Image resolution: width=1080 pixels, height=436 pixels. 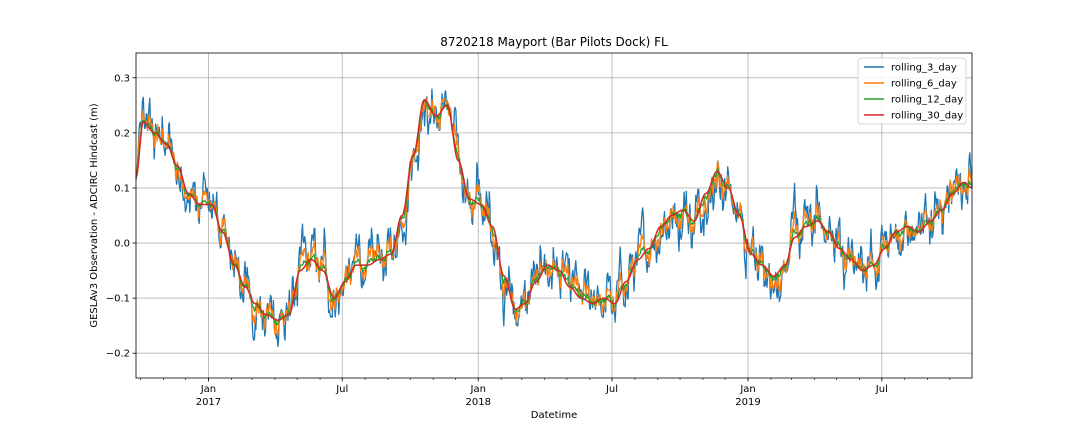 I want to click on y-tick-label: 0.2, so click(x=122, y=133).